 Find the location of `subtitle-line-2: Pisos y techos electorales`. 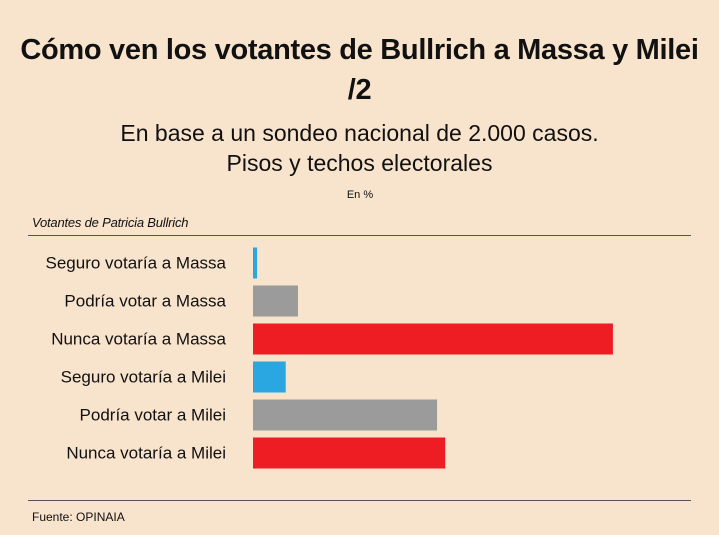

subtitle-line-2: Pisos y techos electorales is located at coordinates (359, 163).